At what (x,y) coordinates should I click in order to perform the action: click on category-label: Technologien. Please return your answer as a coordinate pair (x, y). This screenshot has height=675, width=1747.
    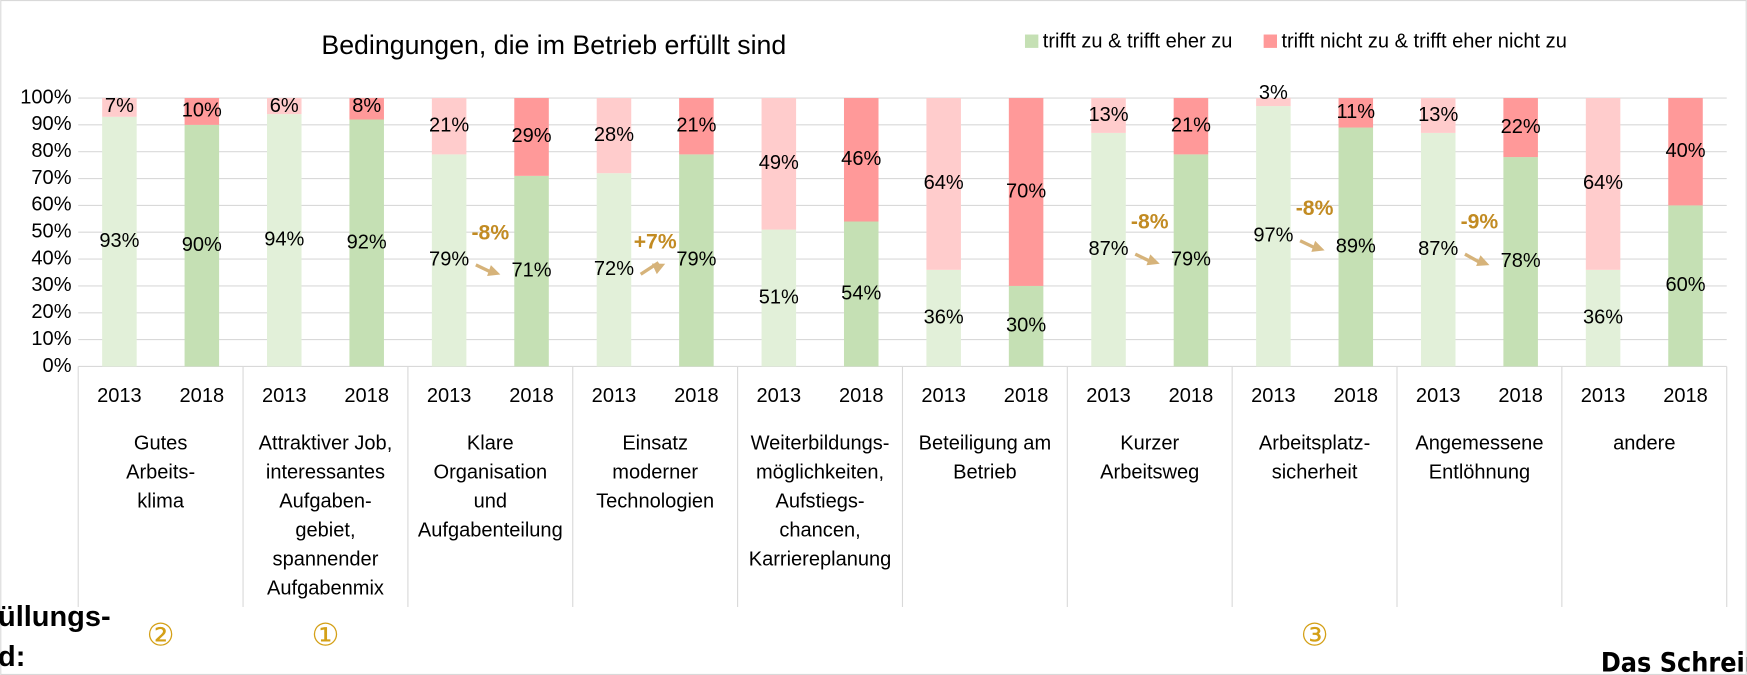
    Looking at the image, I should click on (655, 502).